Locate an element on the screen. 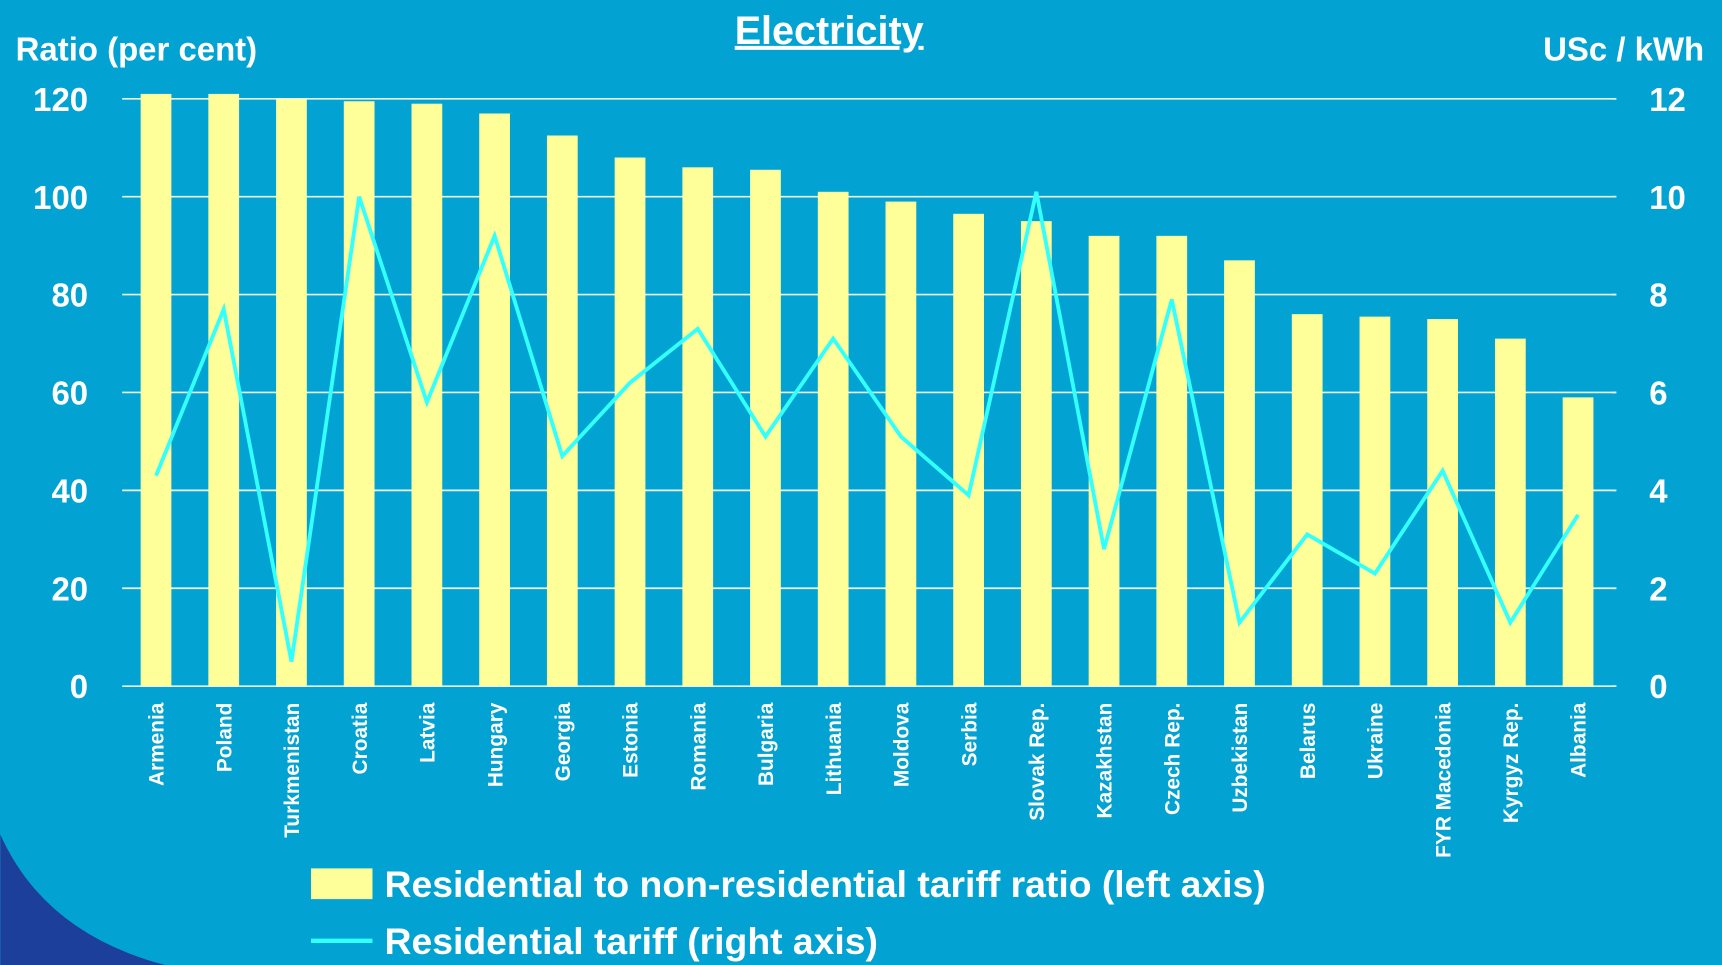 The height and width of the screenshot is (965, 1722). x-tick-label: Croatia is located at coordinates (360, 738).